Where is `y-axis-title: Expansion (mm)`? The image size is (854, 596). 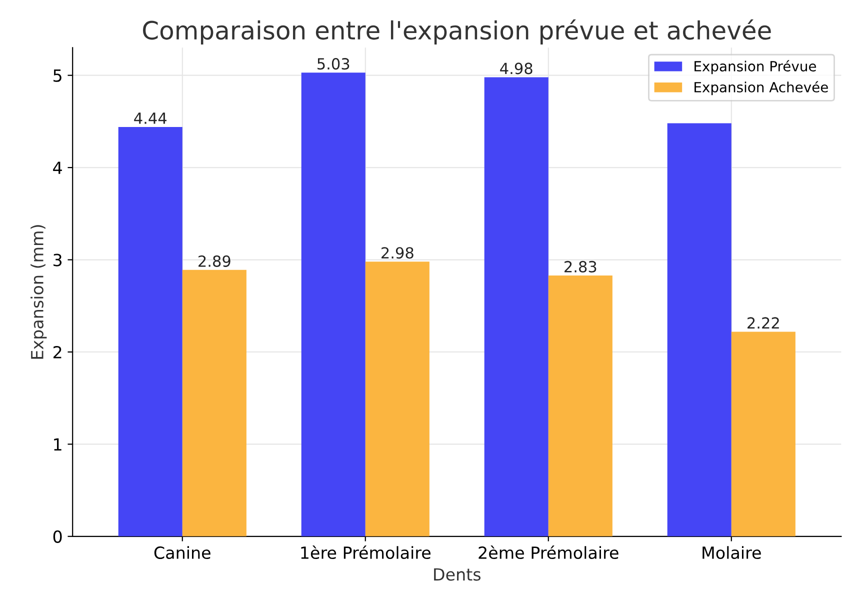 y-axis-title: Expansion (mm) is located at coordinates (38, 292).